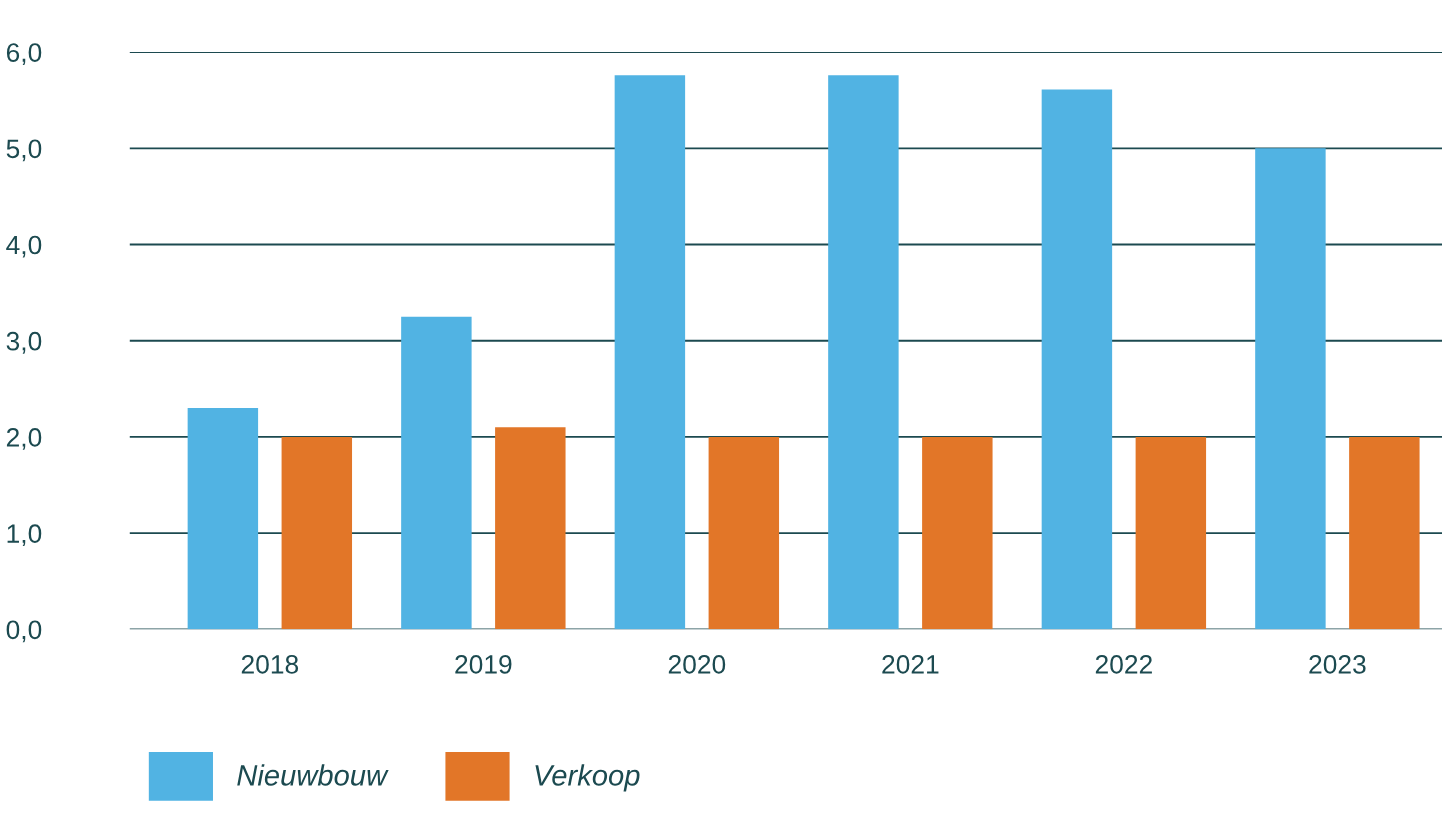  I want to click on y-tick-label: 6,0, so click(24, 54).